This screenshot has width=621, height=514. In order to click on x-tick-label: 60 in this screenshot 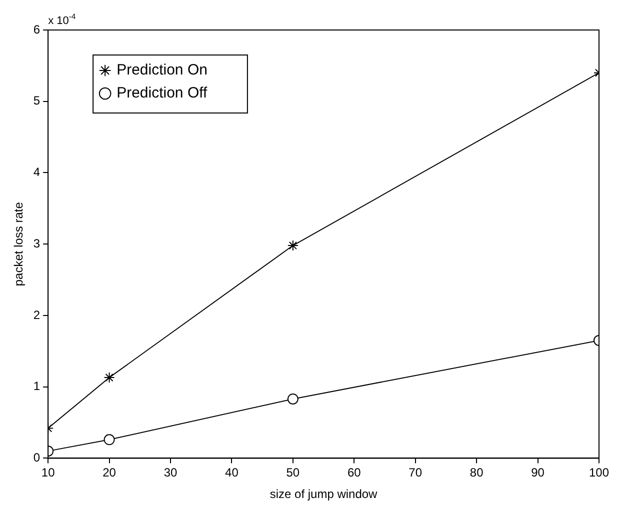, I will do `click(354, 473)`.